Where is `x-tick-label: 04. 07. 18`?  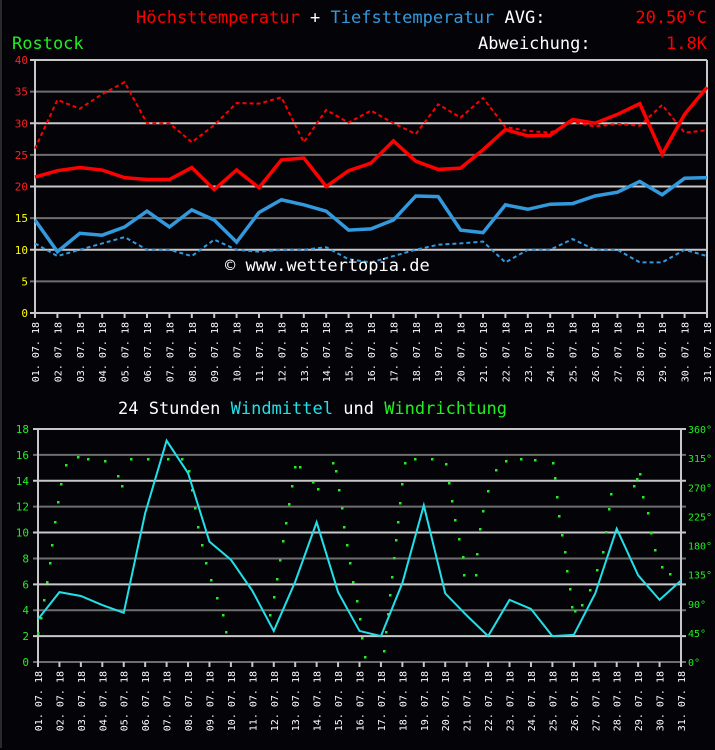
x-tick-label: 04. 07. 18 is located at coordinates (103, 701).